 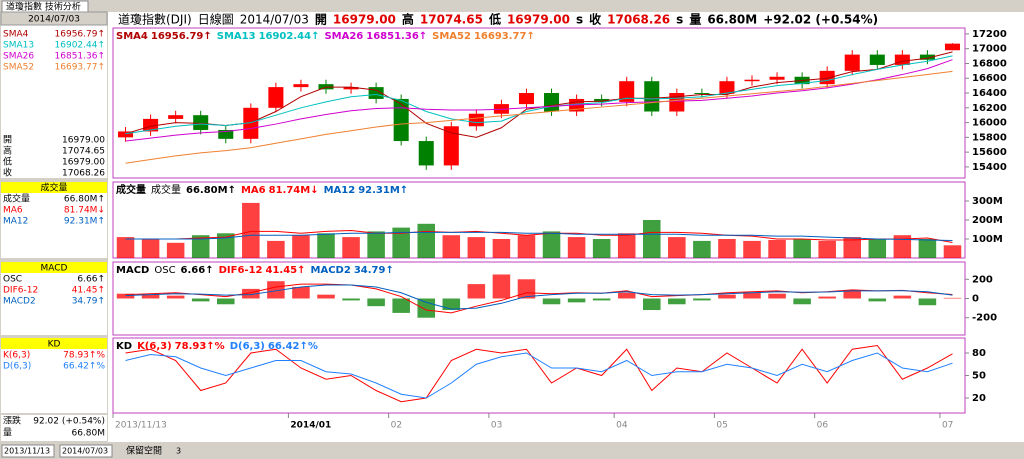 What do you see at coordinates (12, 421) in the screenshot?
I see `sidebar-label: 漲跌` at bounding box center [12, 421].